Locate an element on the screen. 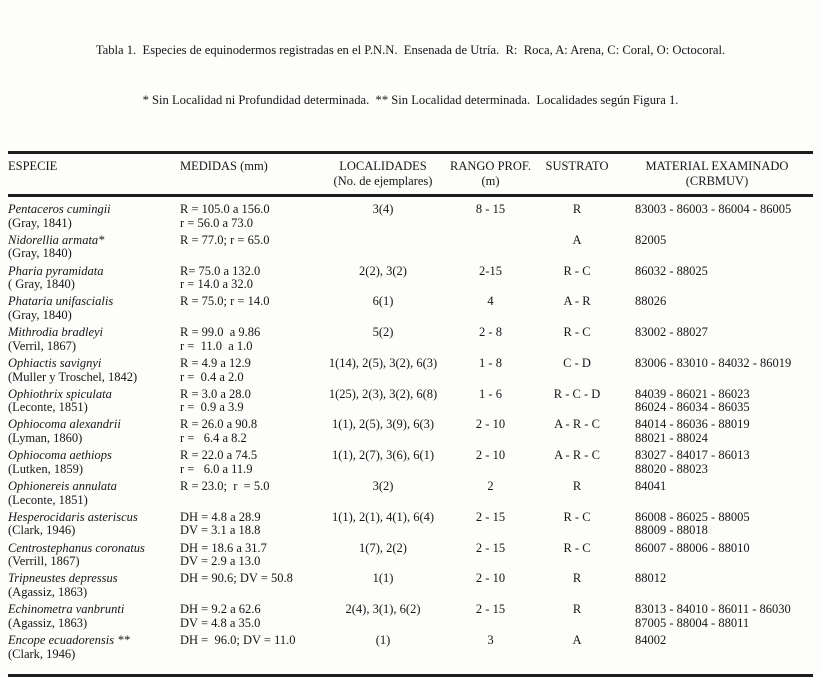 This screenshot has height=677, width=821. species-cell: Mithrodia bradleyi (Verril, 1867) is located at coordinates (94, 341).